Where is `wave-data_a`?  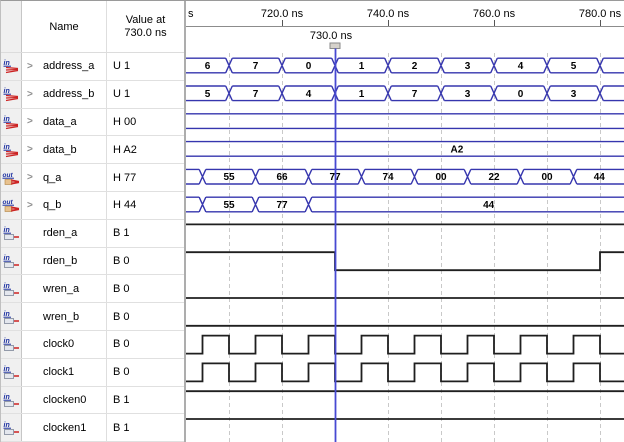
wave-data_a is located at coordinates (403, 121).